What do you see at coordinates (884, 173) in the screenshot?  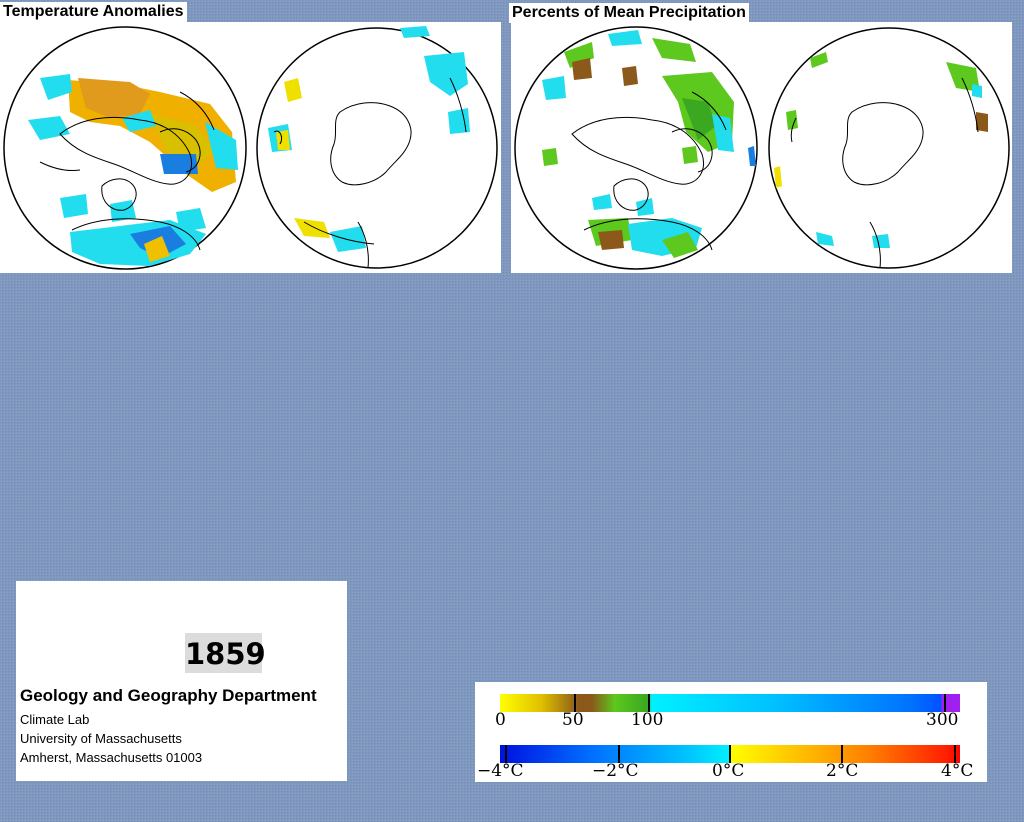 I see `precipitation-sh-coastlines` at bounding box center [884, 173].